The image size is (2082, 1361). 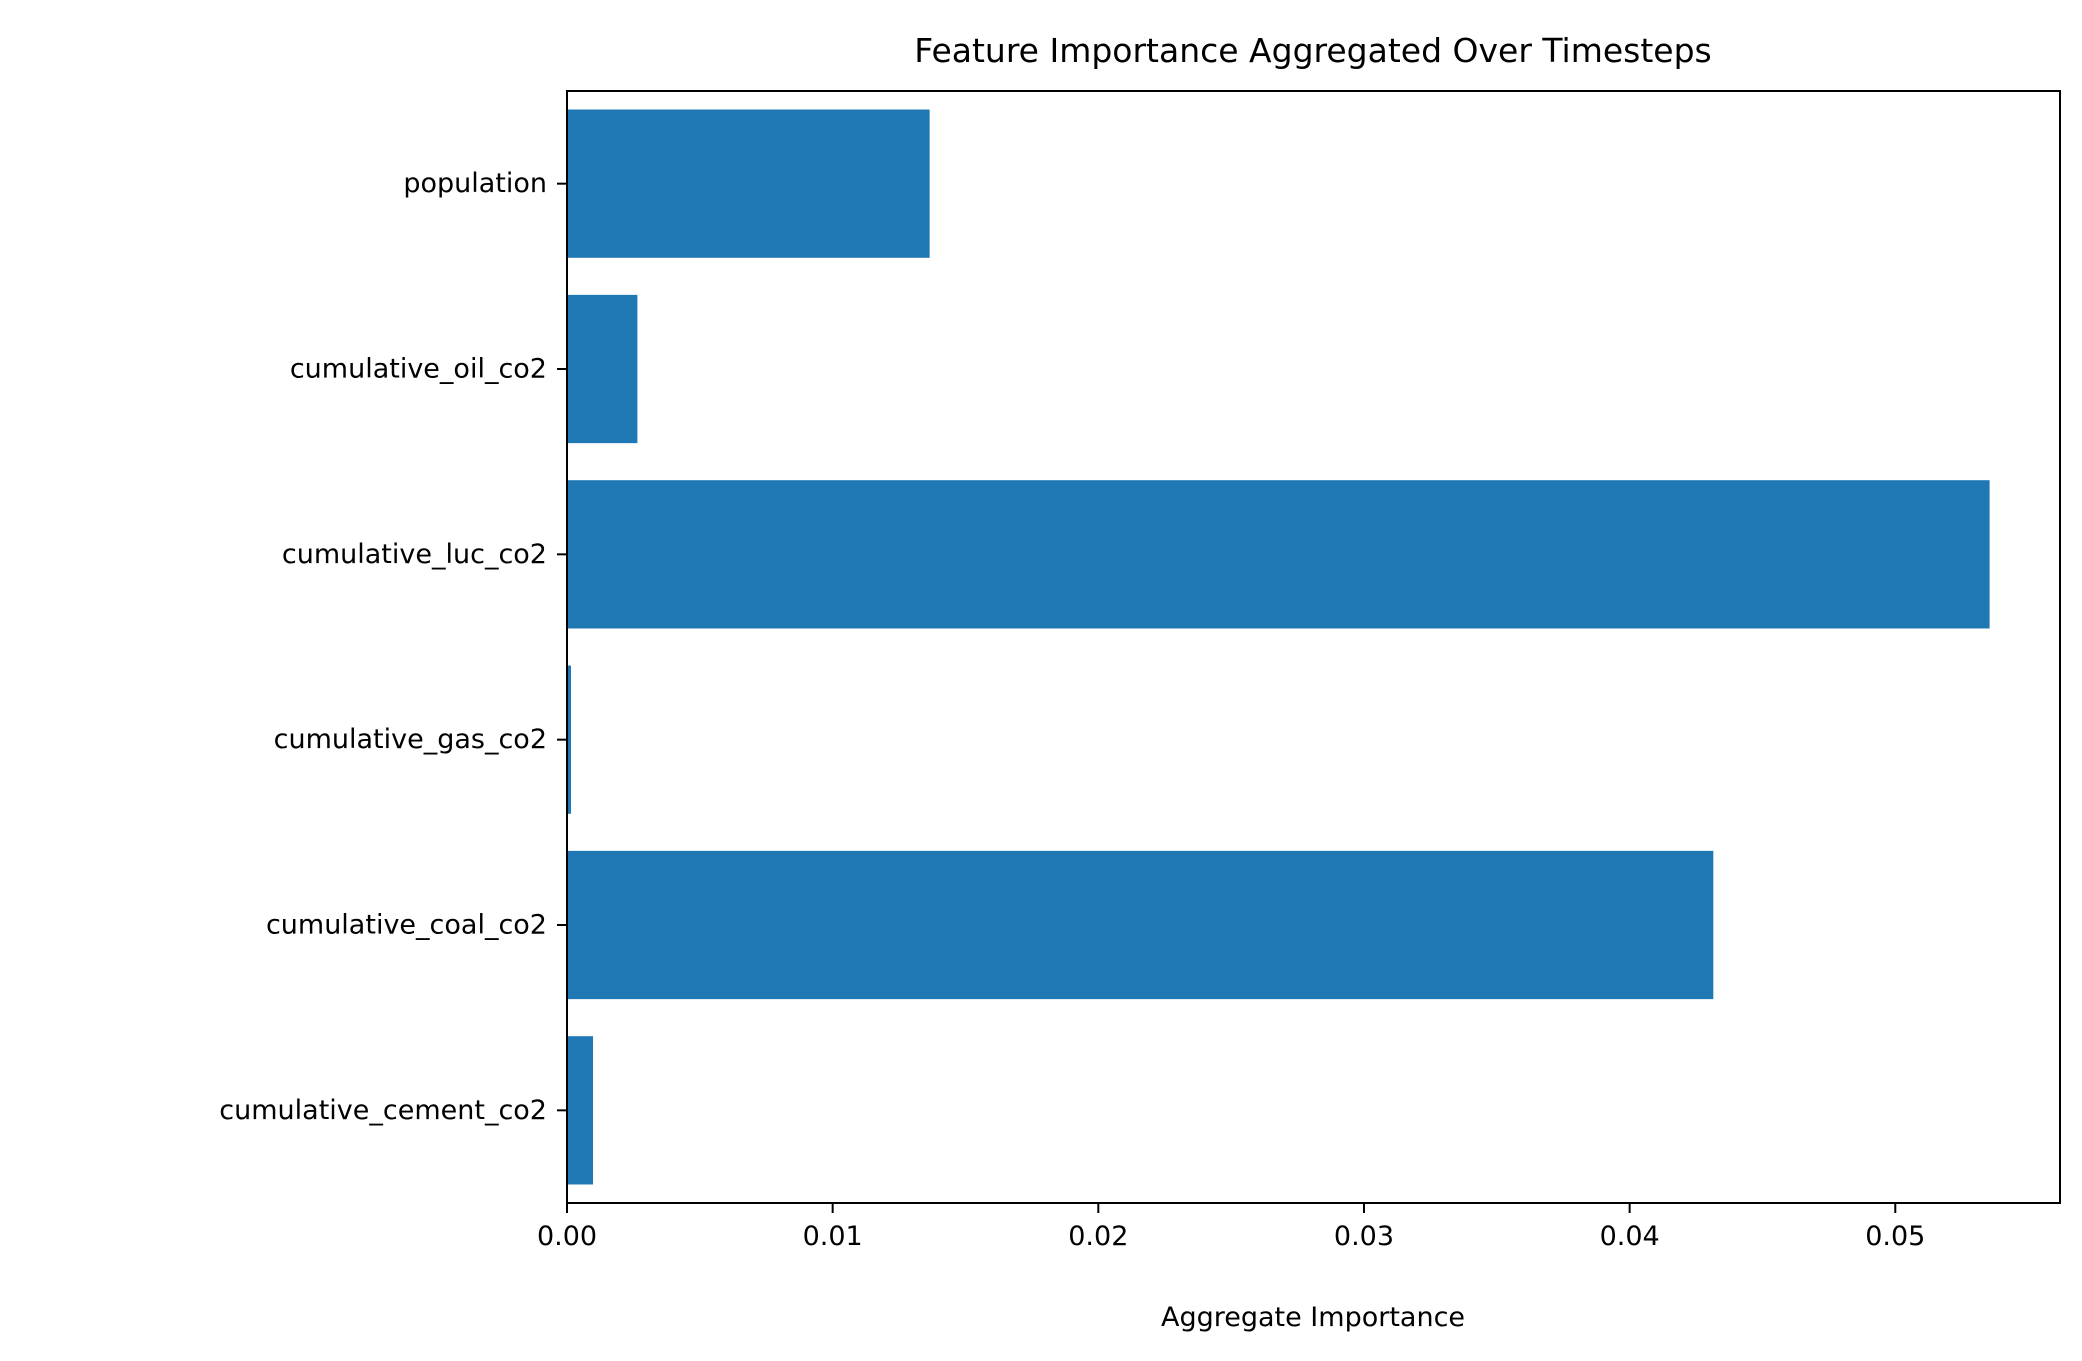 I want to click on x-tick-label: 0.00, so click(x=567, y=1236).